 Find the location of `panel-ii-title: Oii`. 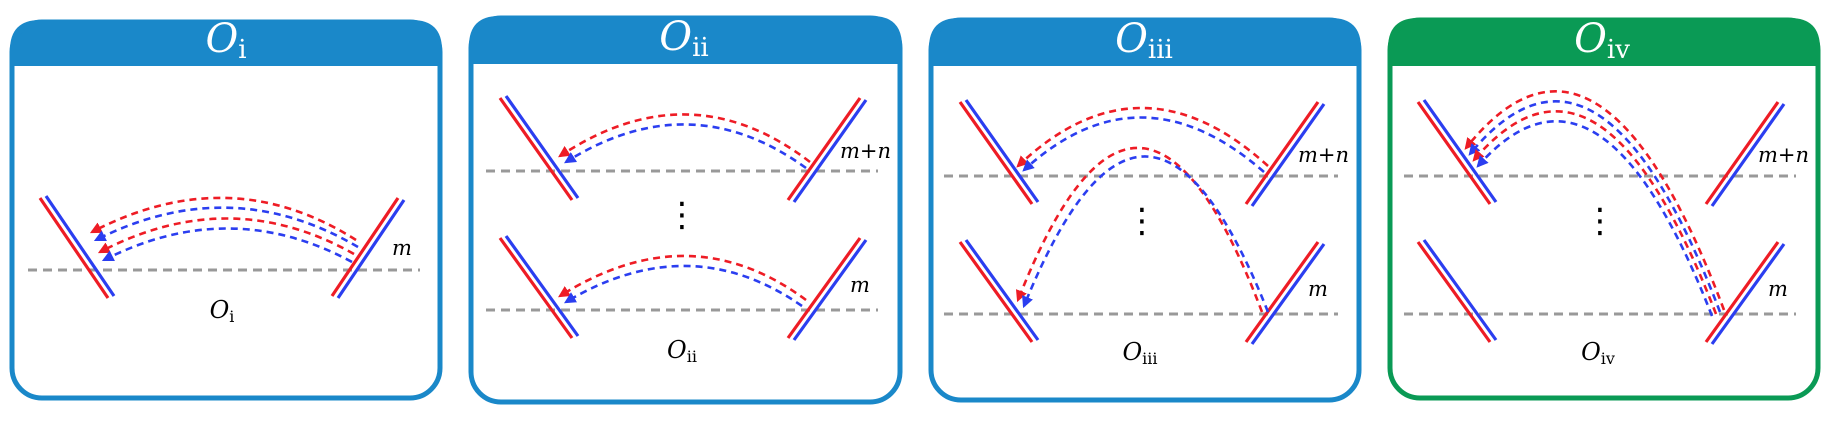

panel-ii-title: Oii is located at coordinates (683, 38).